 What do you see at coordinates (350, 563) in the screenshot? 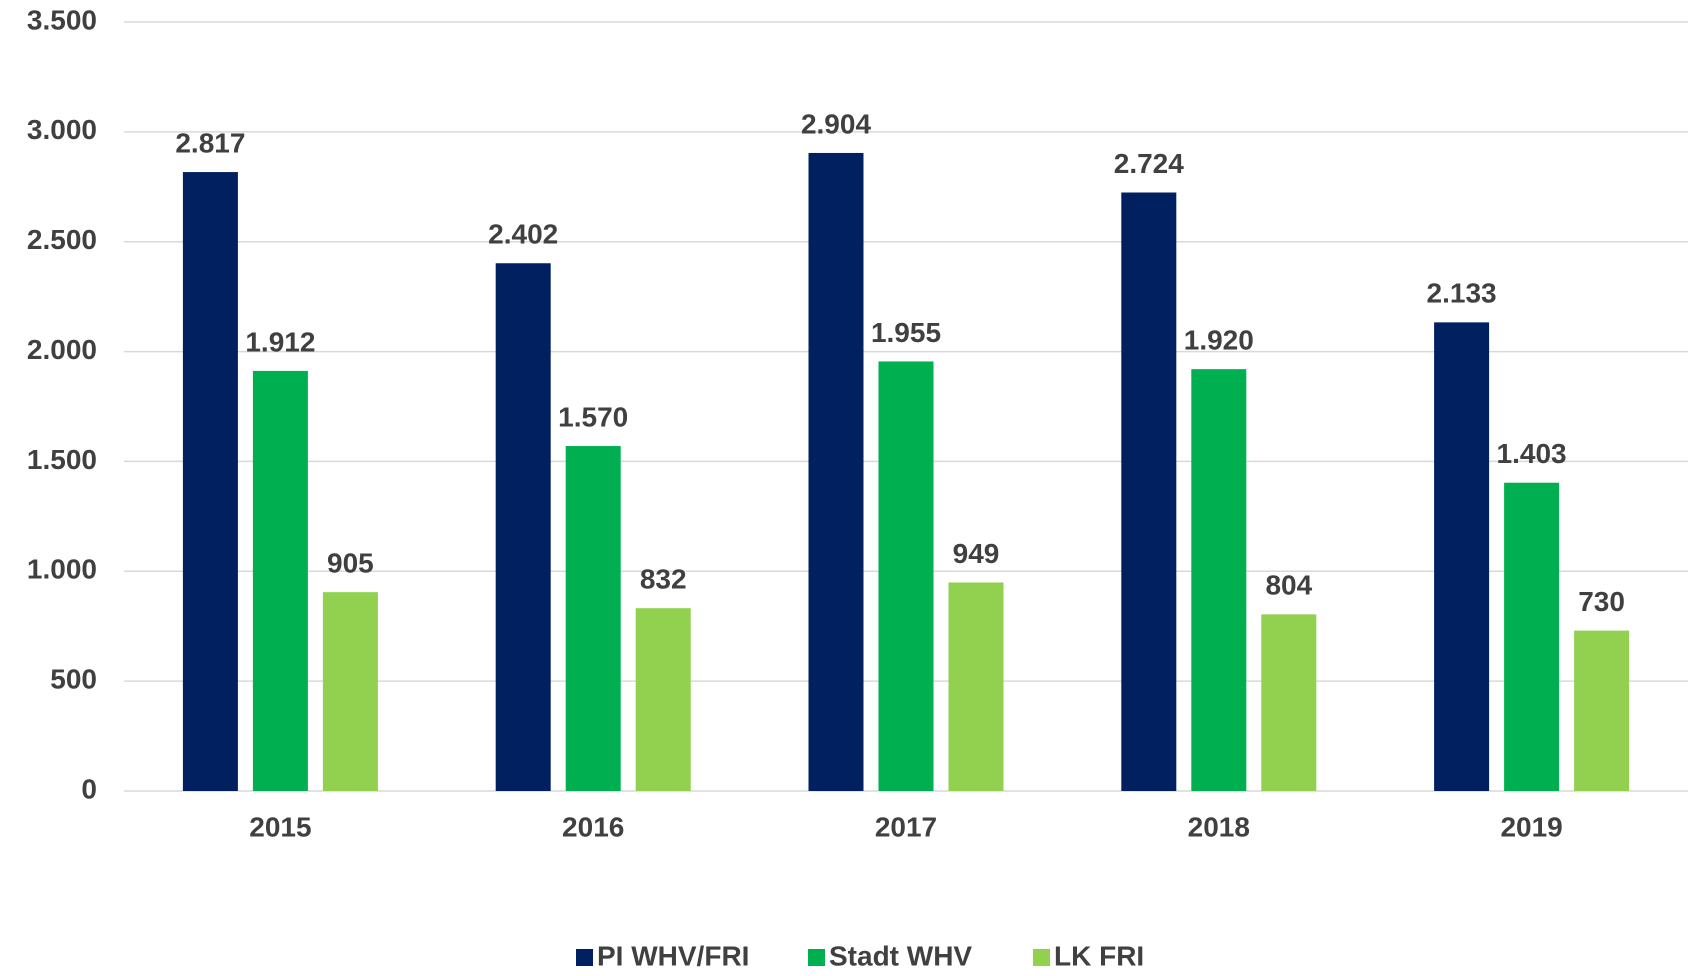
I see `data-label: 905` at bounding box center [350, 563].